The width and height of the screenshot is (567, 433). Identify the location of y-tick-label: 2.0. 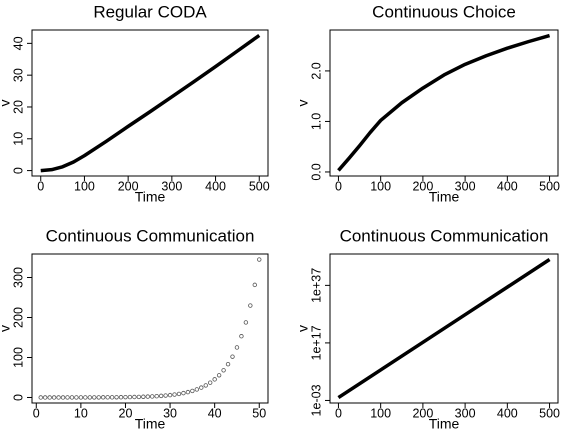
(316, 70).